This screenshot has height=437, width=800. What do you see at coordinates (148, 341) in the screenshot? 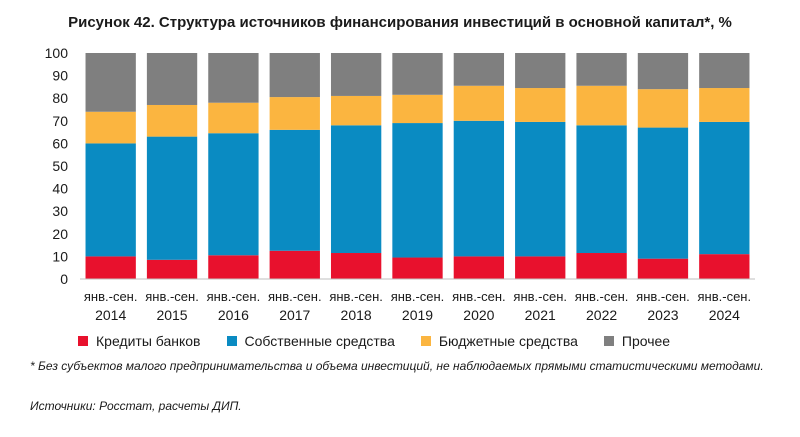
I see `legend-label: Кредиты банков` at bounding box center [148, 341].